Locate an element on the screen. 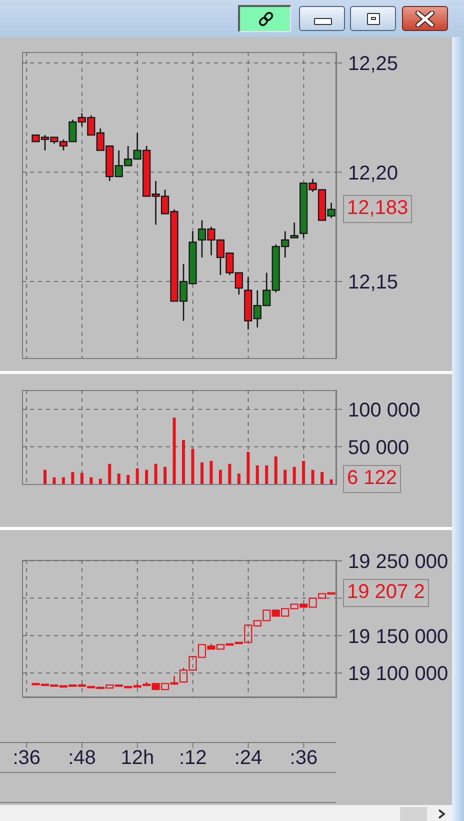 This screenshot has height=821, width=464. y-tick-label: 12,20 is located at coordinates (373, 173).